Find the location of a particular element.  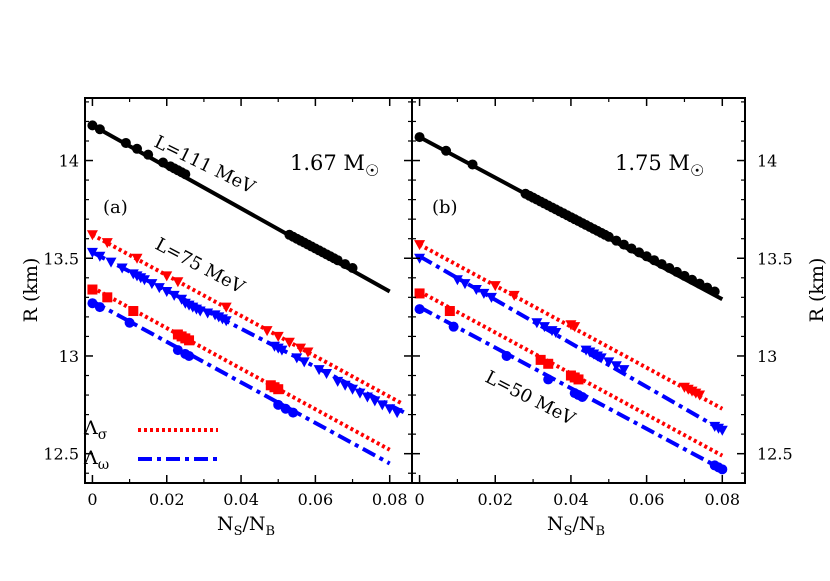

x-tick-label: 0 is located at coordinates (92, 499).